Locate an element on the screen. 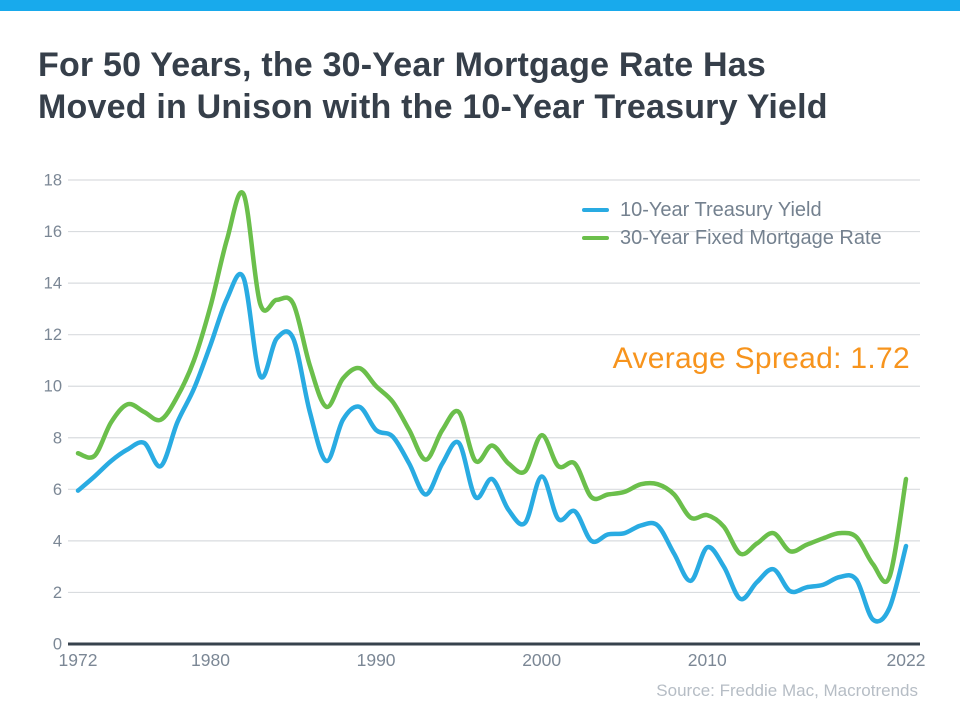 Image resolution: width=960 pixels, height=720 pixels. legend-item-mortgage: 30-Year Fixed Mortgage Rate is located at coordinates (732, 238).